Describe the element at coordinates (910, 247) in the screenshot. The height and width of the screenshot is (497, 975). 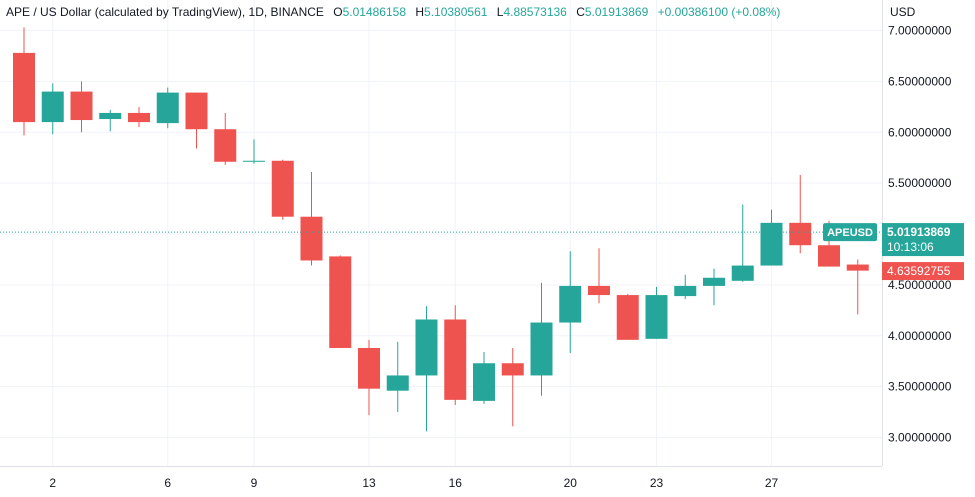
I see `countdown-text: 10:13:06` at that location.